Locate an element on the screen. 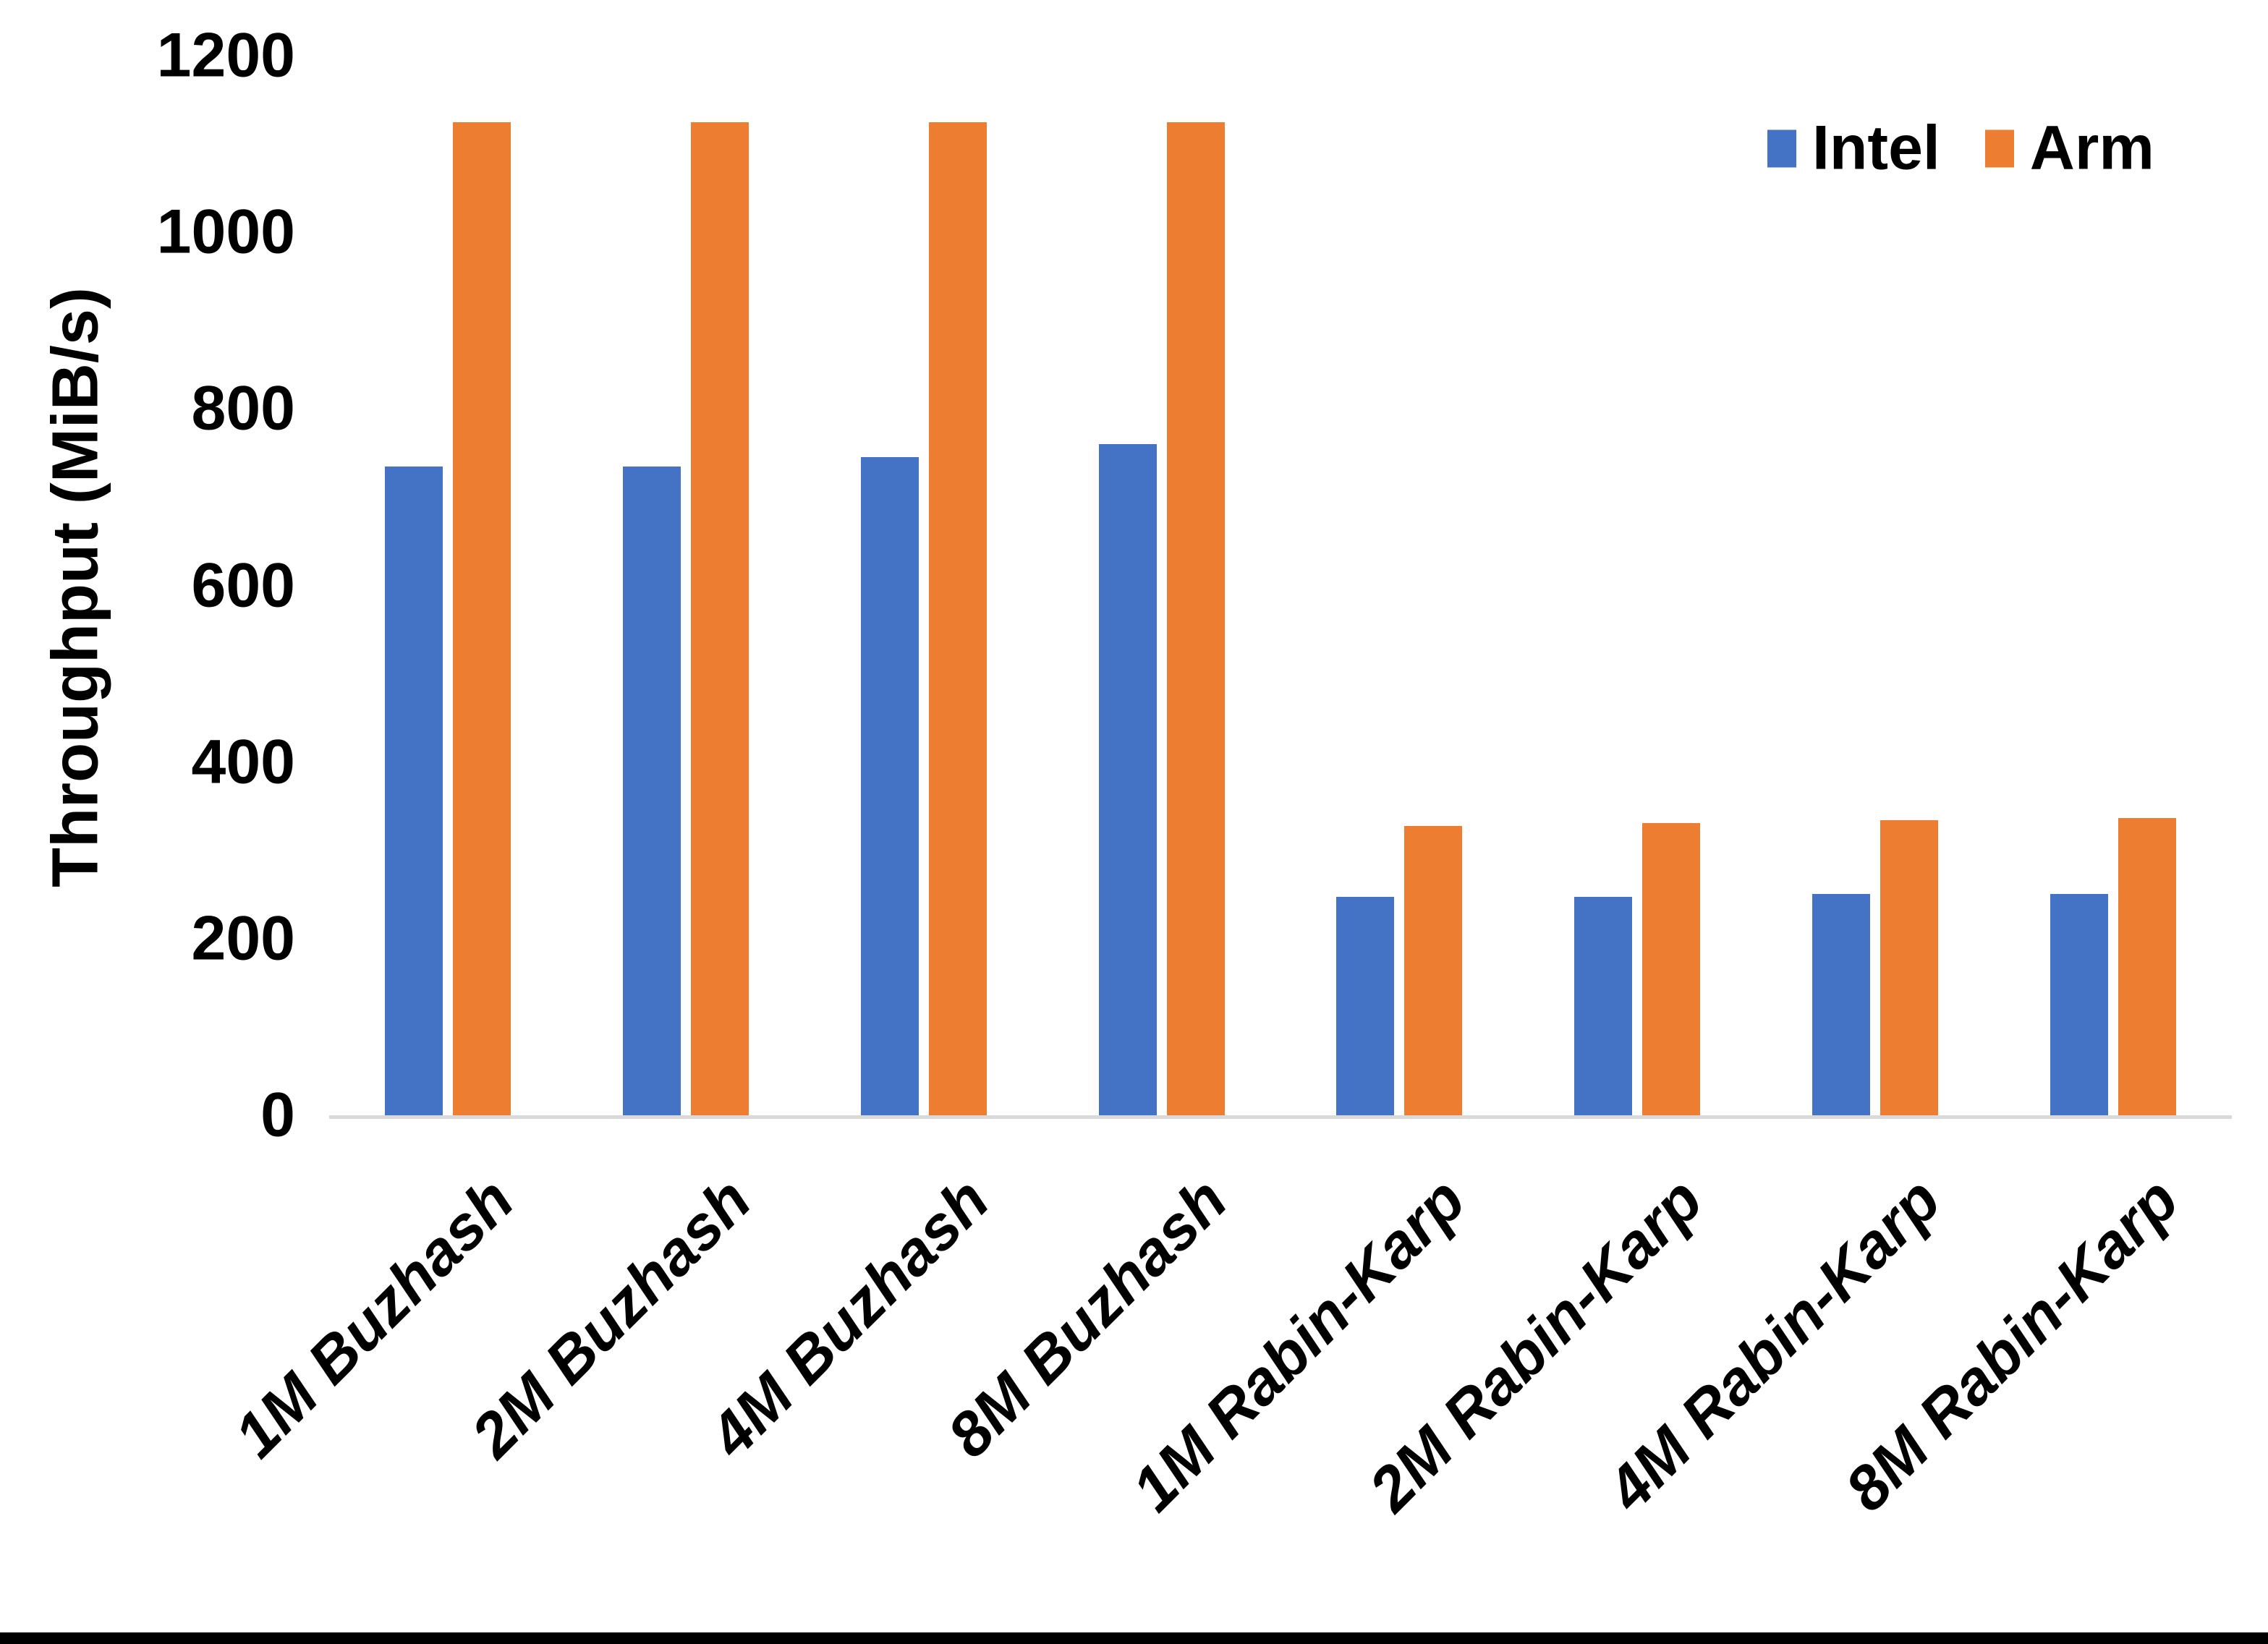 The width and height of the screenshot is (2268, 1644). bar-intel-4m-rabin-karp is located at coordinates (1841, 1004).